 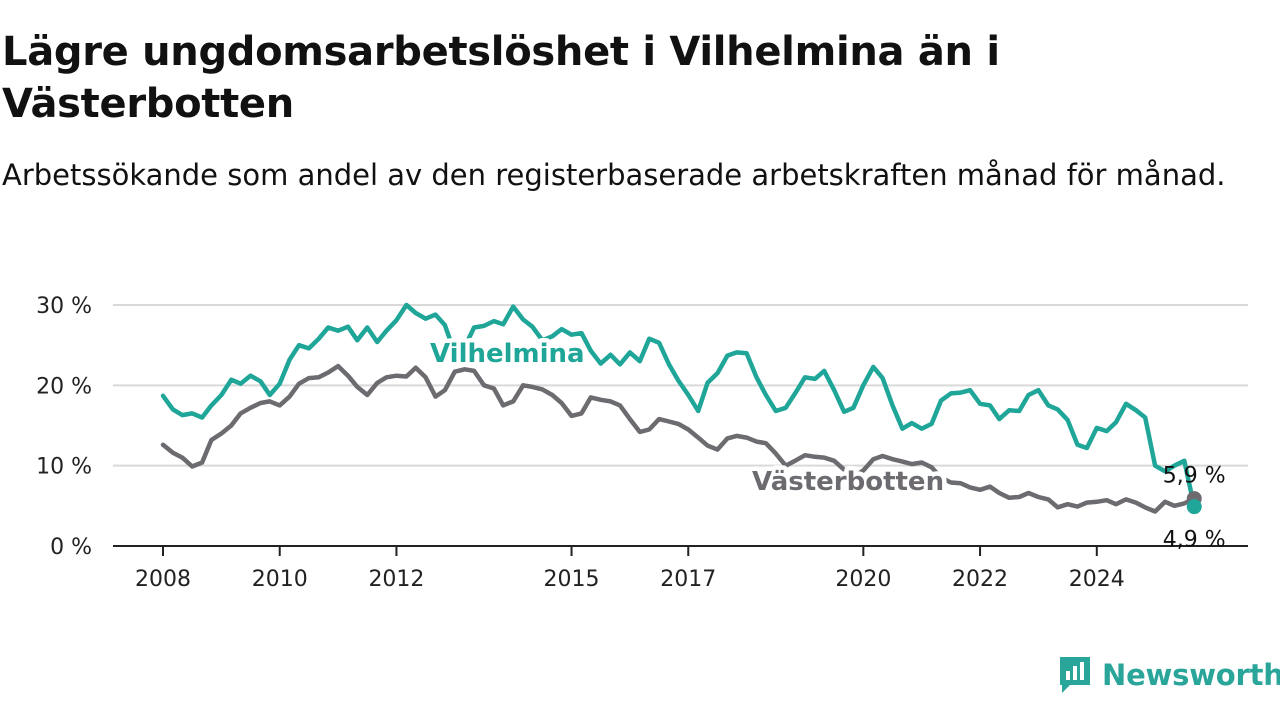 I want to click on brand-logo: Newsworthy, so click(x=1169, y=675).